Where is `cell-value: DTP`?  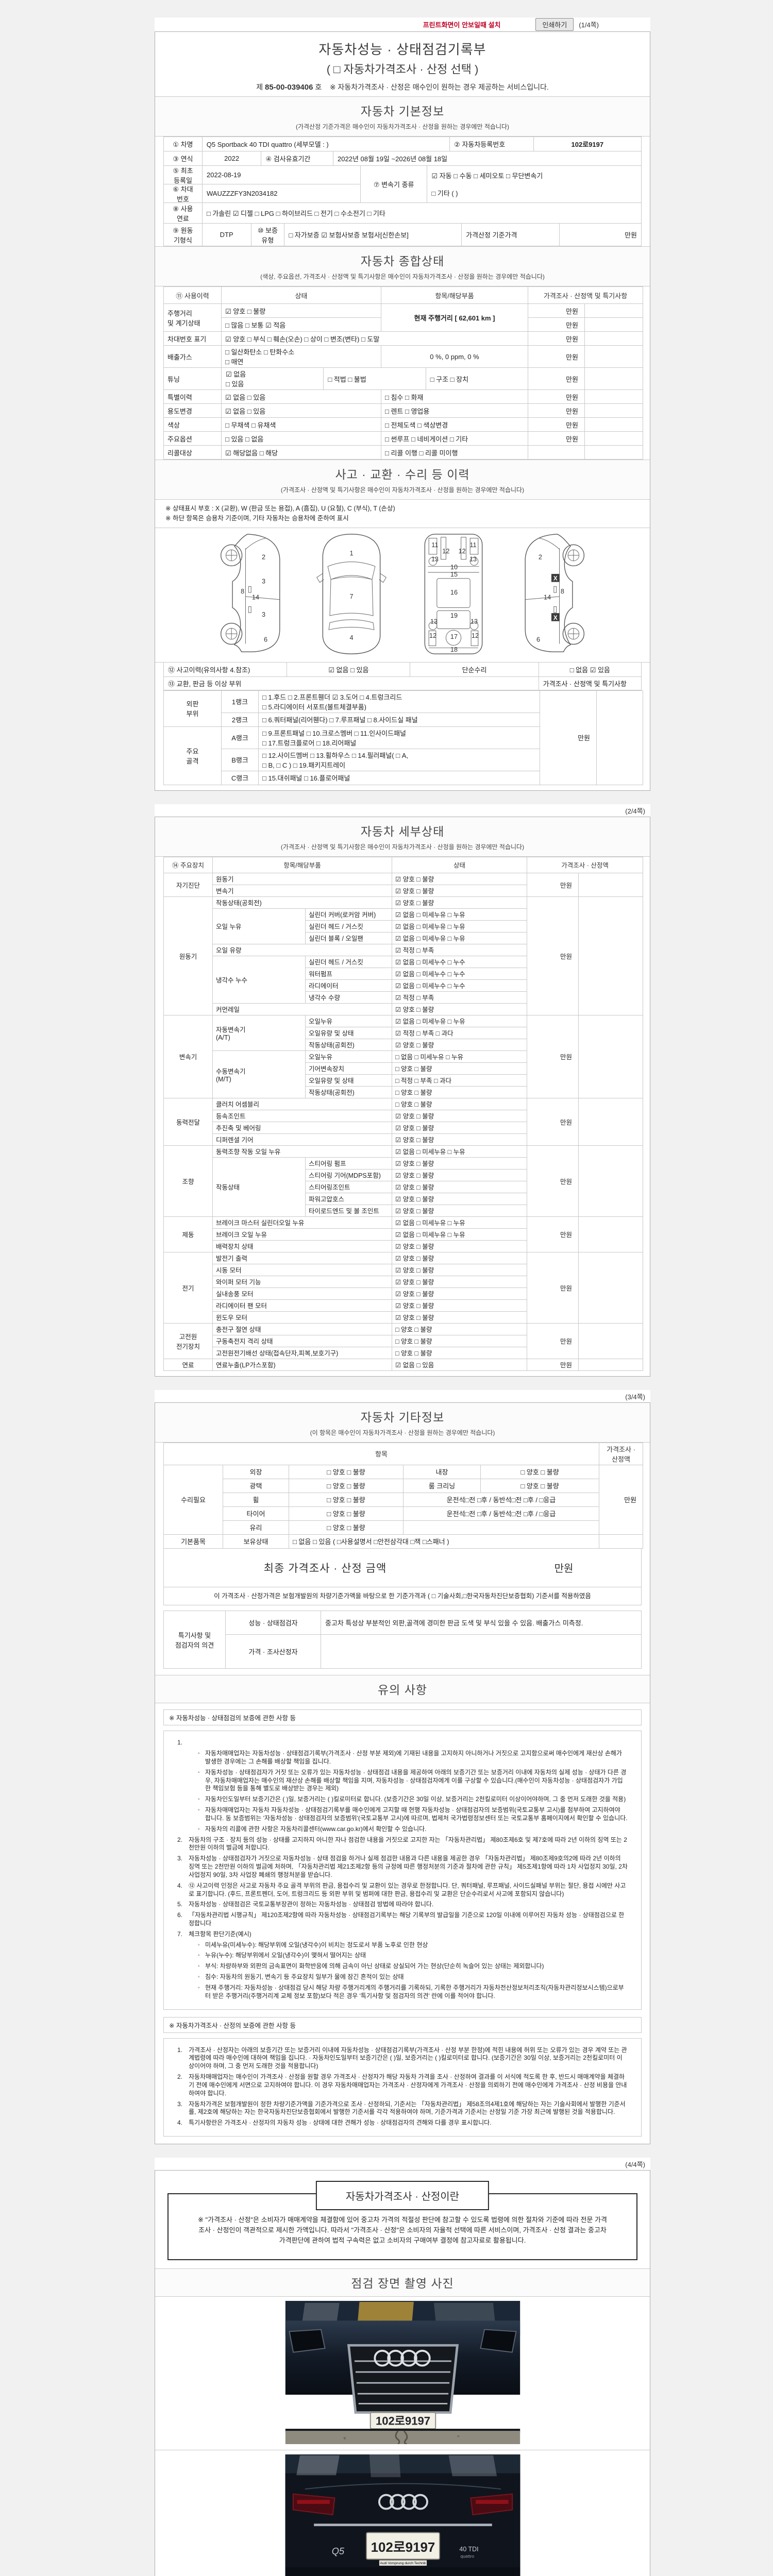 cell-value: DTP is located at coordinates (226, 235).